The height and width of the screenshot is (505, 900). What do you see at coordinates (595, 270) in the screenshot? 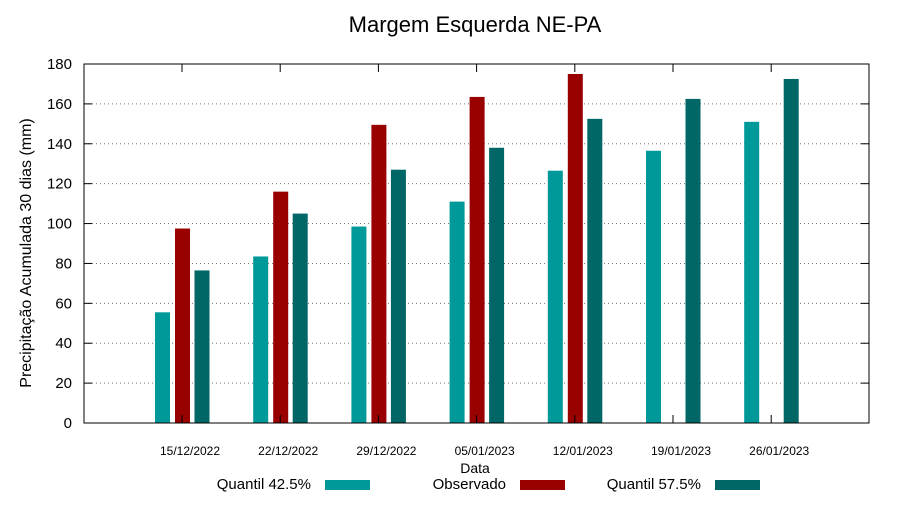
I see `bar-quantil-57-5--4` at bounding box center [595, 270].